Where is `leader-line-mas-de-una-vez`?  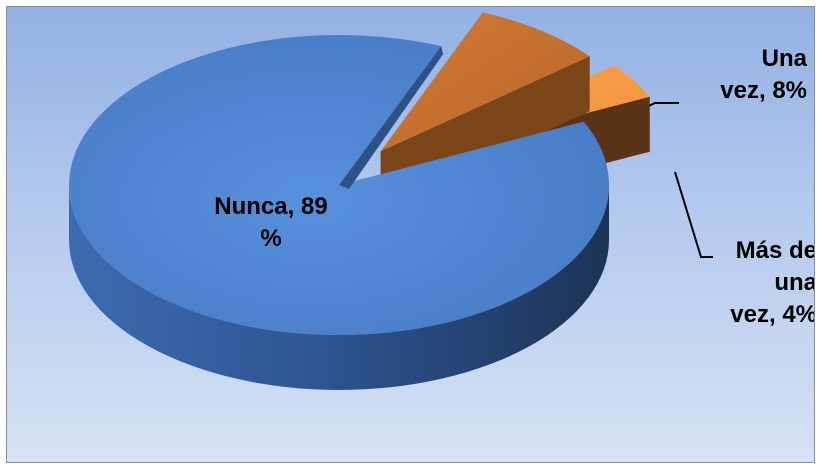
leader-line-mas-de-una-vez is located at coordinates (693, 214).